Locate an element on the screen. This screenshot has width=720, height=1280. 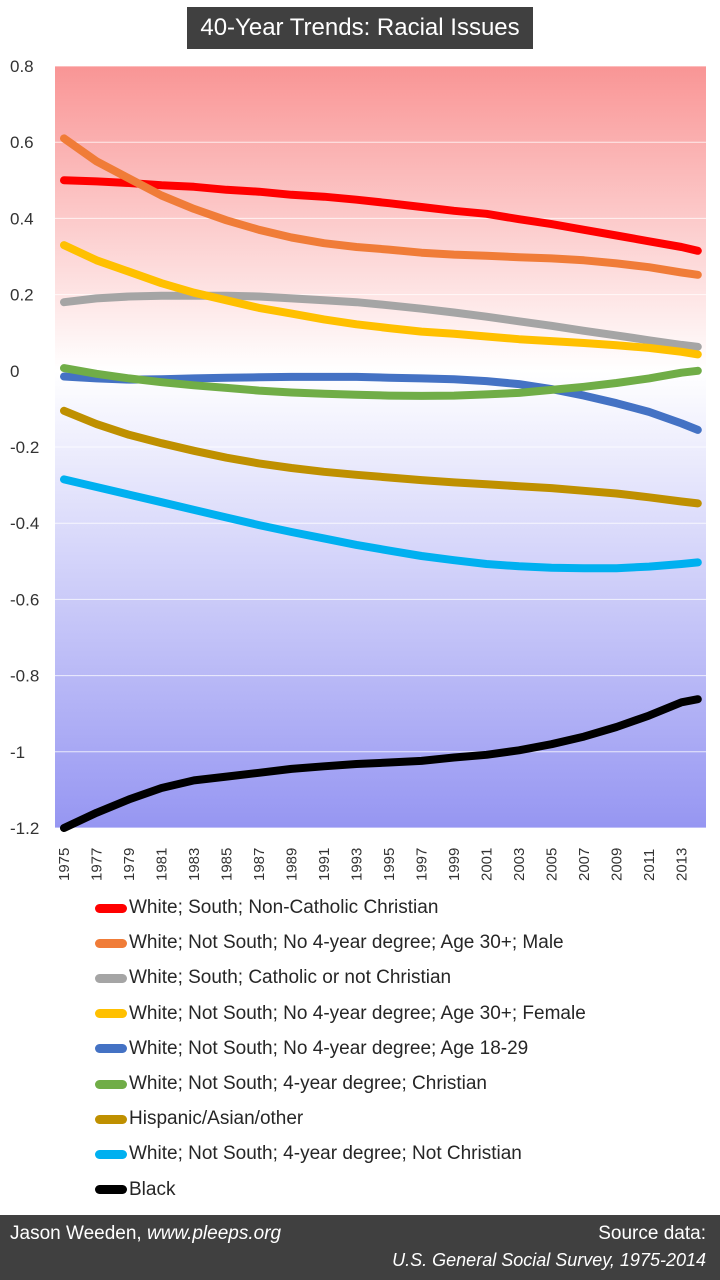
x-tick-label: 2011 is located at coordinates (649, 865).